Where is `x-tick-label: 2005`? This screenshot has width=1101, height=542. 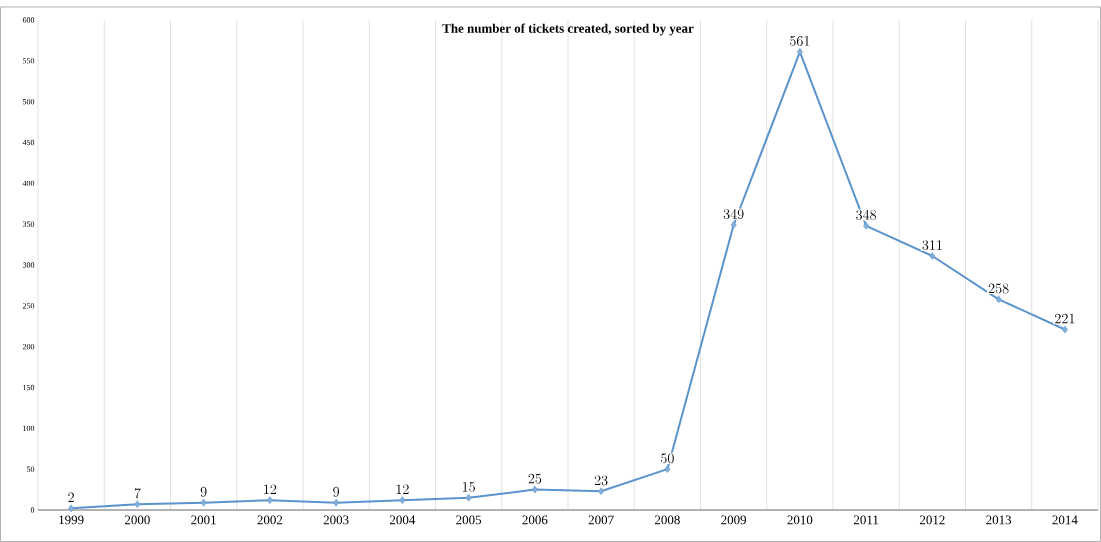
x-tick-label: 2005 is located at coordinates (469, 520).